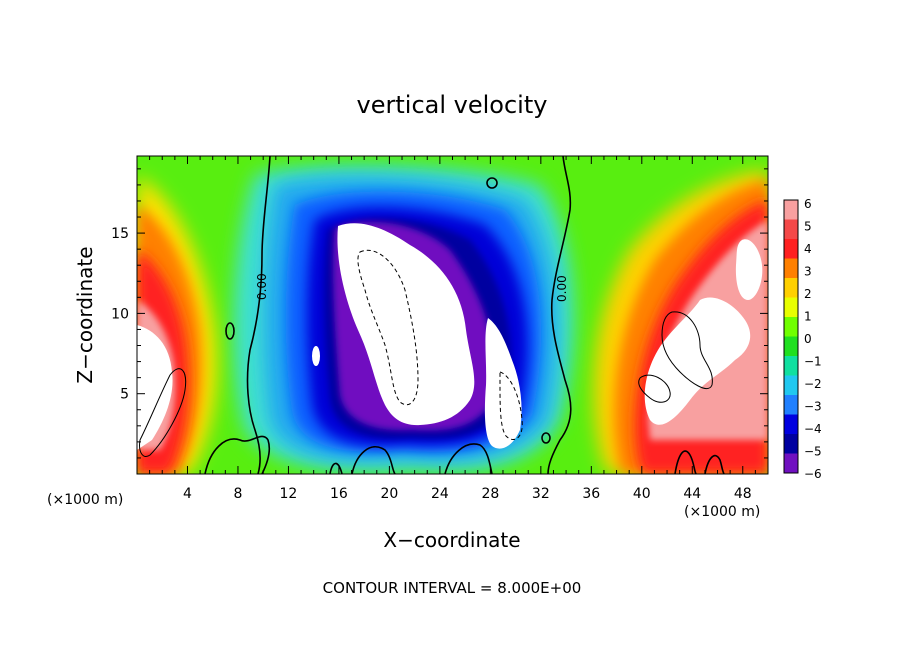  What do you see at coordinates (722, 512) in the screenshot?
I see `x-unit-label-right: (×1000 m)` at bounding box center [722, 512].